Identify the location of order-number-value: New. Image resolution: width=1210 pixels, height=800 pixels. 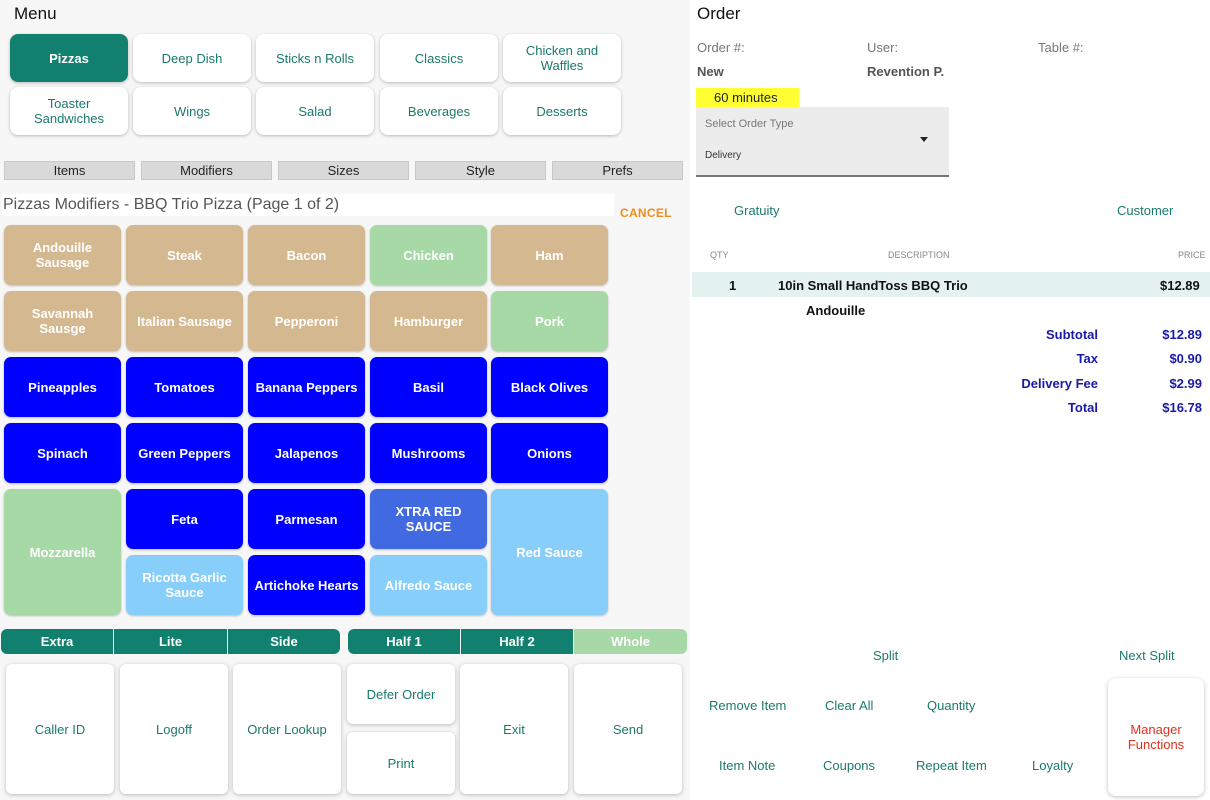
(710, 71).